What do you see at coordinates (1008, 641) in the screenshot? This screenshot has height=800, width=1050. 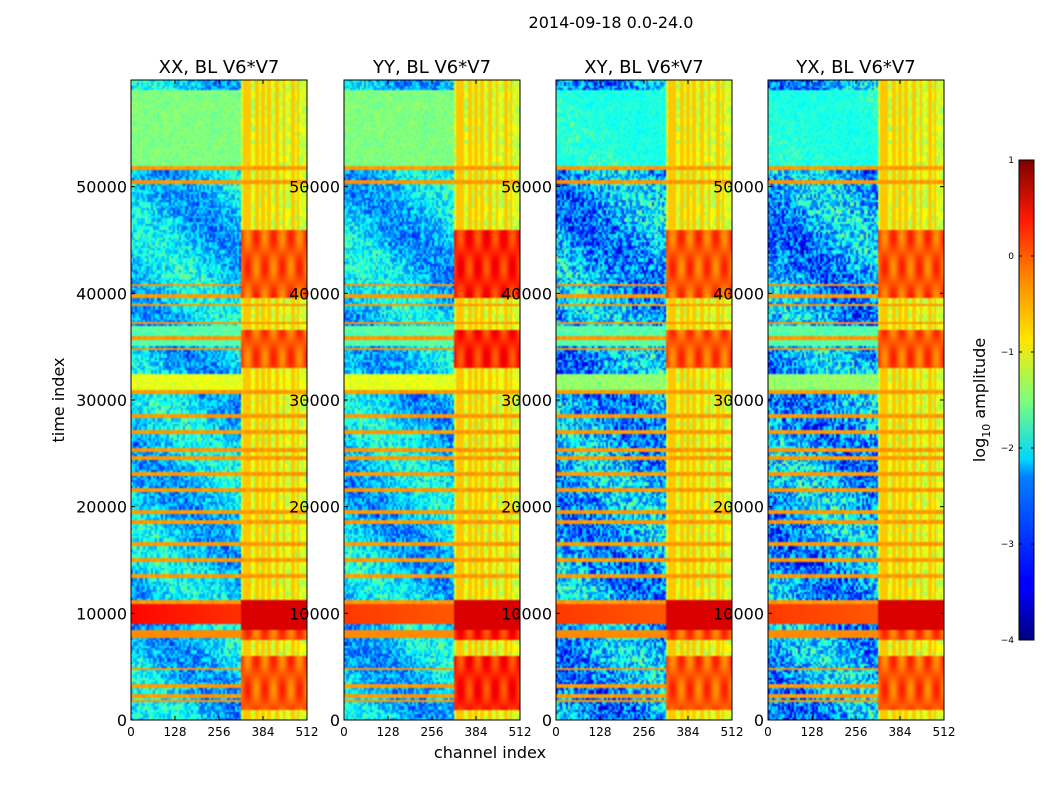 I see `colorbar-tick-label: −4` at bounding box center [1008, 641].